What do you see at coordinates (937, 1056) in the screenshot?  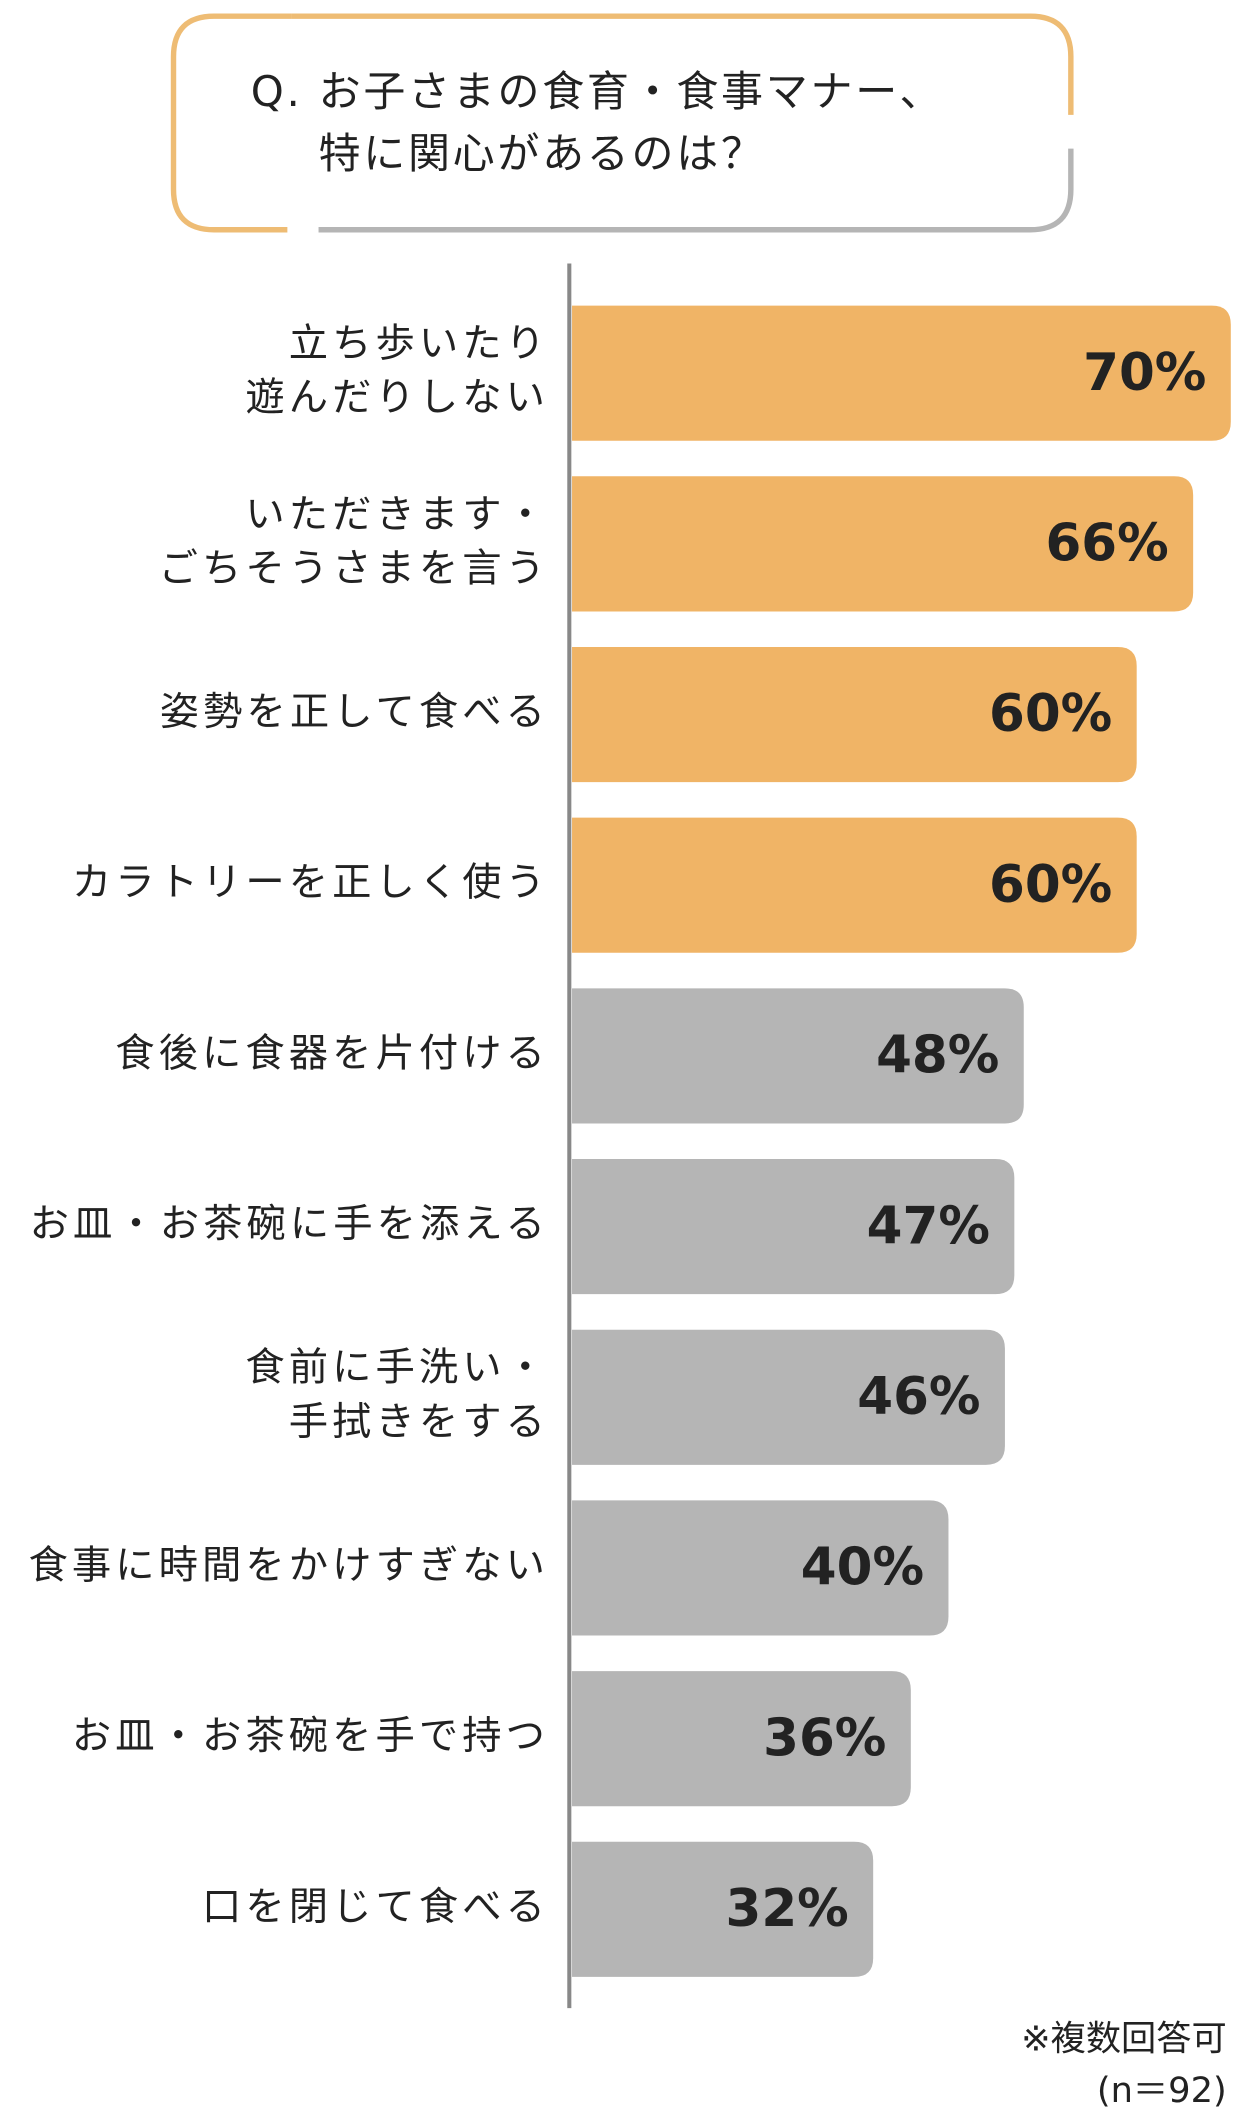 I see `value-label: 48%` at bounding box center [937, 1056].